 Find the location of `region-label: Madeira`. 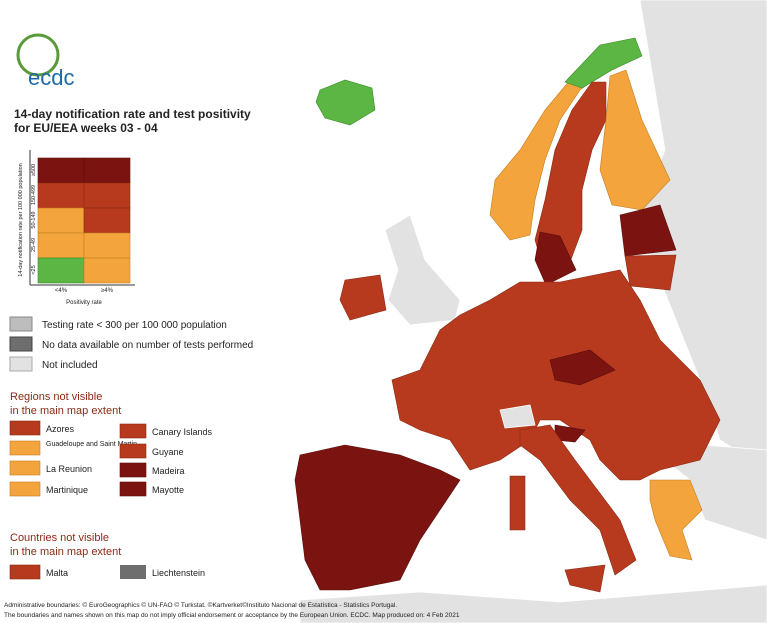

region-label: Madeira is located at coordinates (168, 471).